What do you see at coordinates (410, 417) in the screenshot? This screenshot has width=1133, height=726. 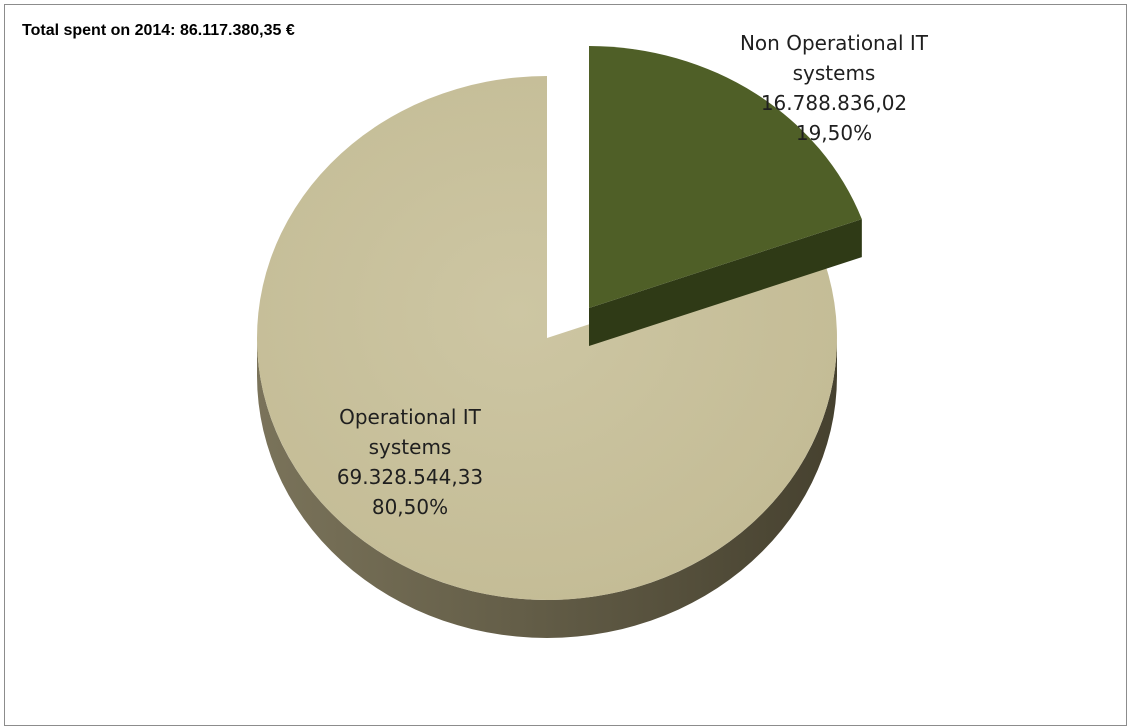 I see `slice-name-line-1: Operational IT` at bounding box center [410, 417].